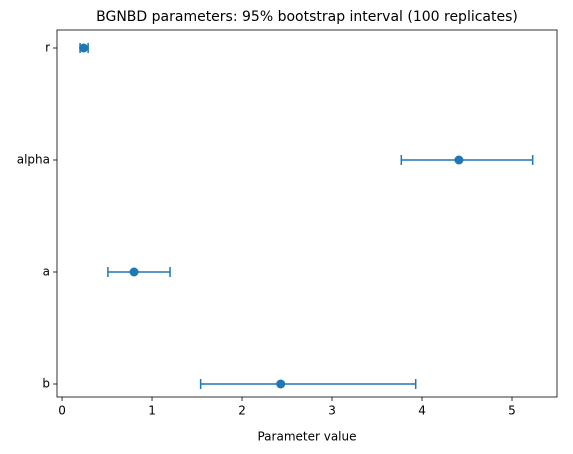  I want to click on x-tick-label: 1, so click(152, 411).